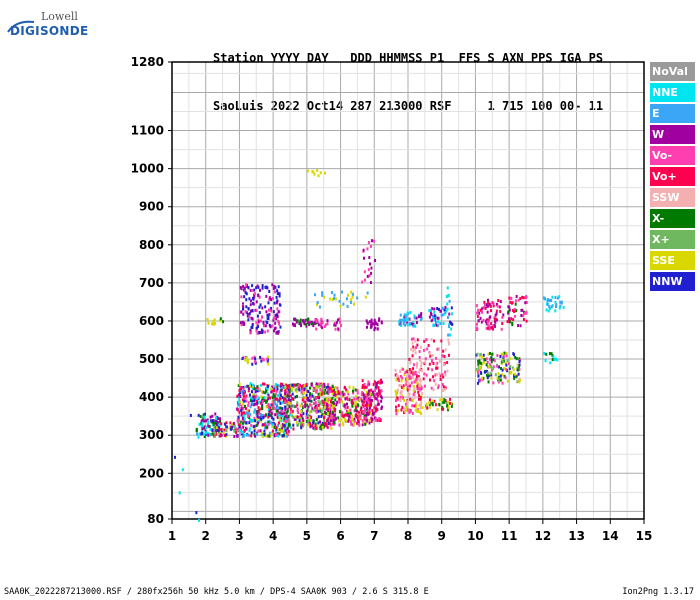  What do you see at coordinates (273, 536) in the screenshot?
I see `x-tick-label: 4` at bounding box center [273, 536].